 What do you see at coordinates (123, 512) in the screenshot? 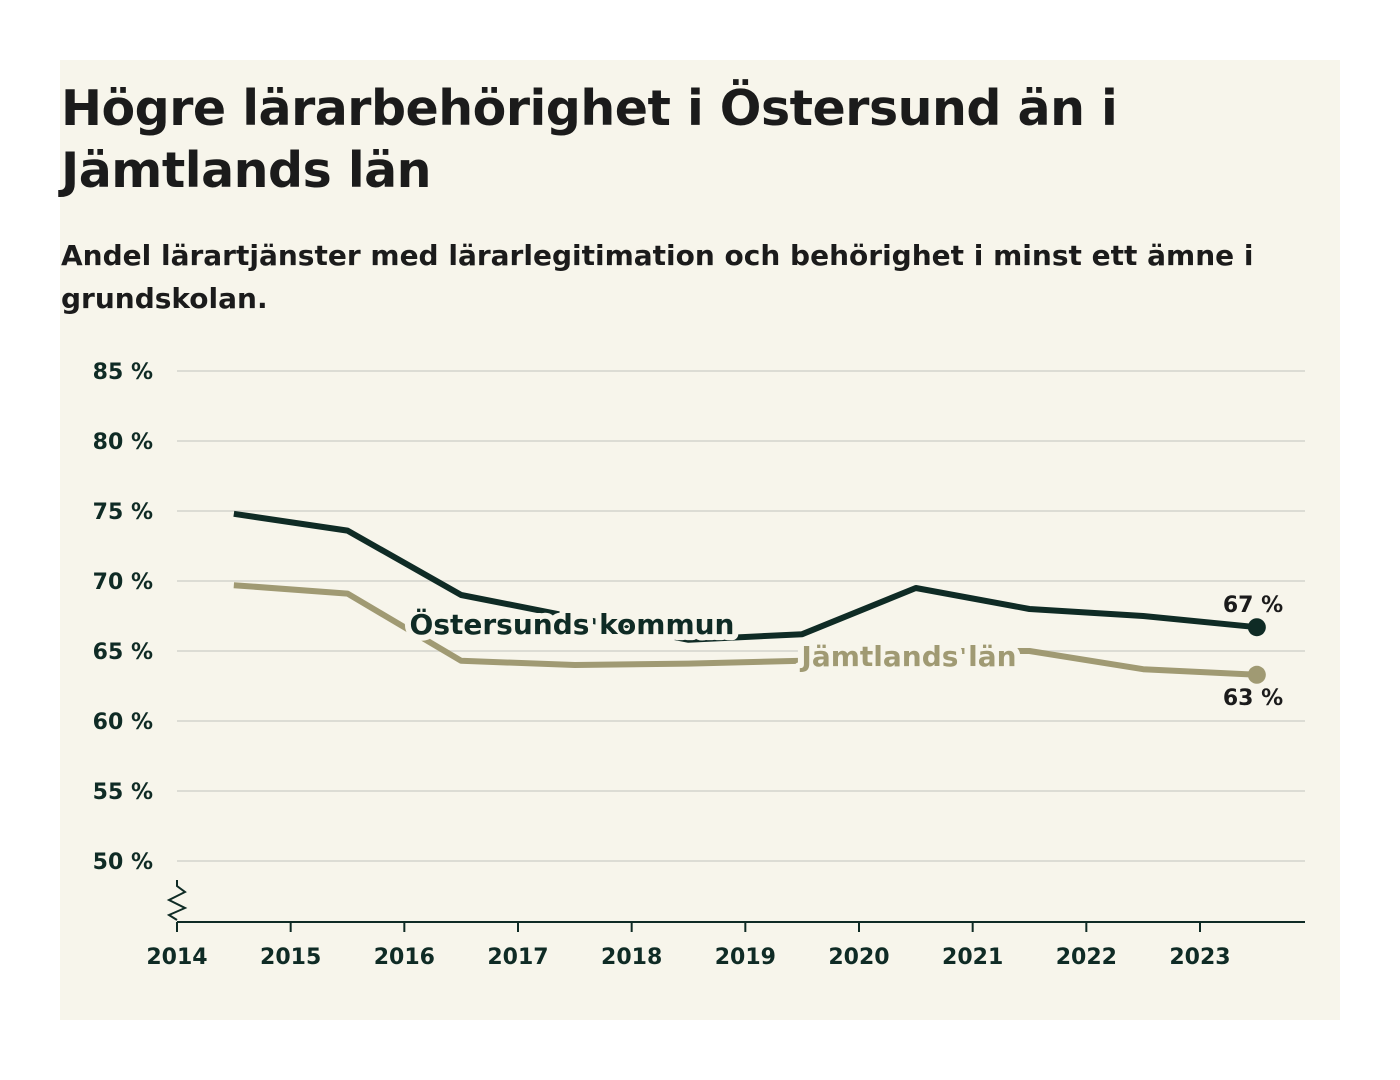
I see `y-tick-label: 75 %` at bounding box center [123, 512].